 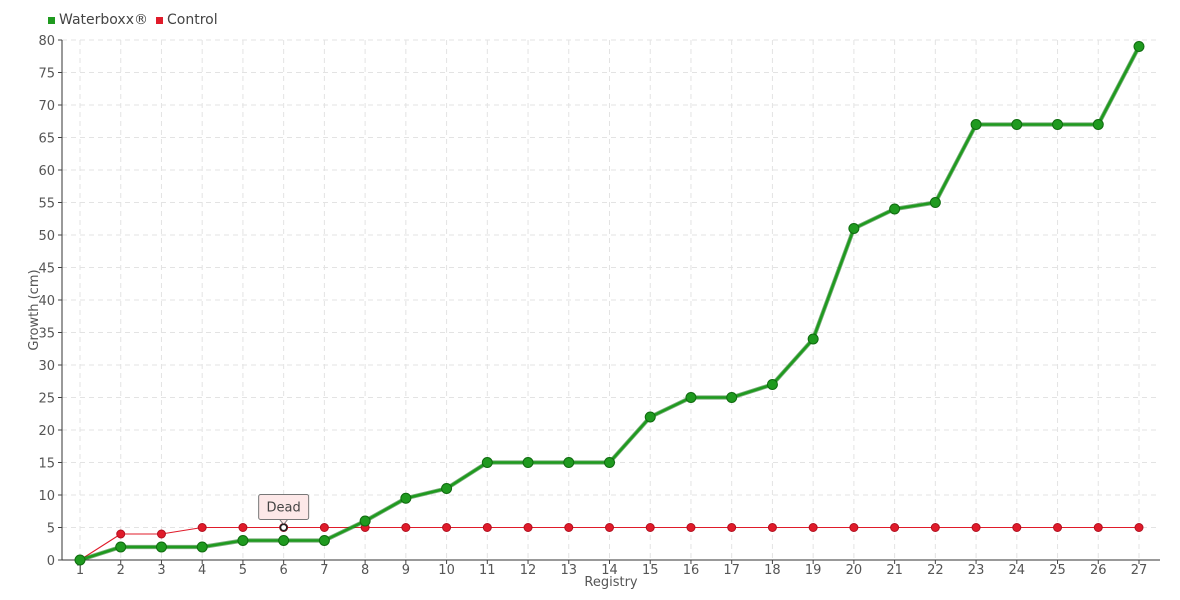 I want to click on legend: Waterboxx® Control, so click(x=133, y=20).